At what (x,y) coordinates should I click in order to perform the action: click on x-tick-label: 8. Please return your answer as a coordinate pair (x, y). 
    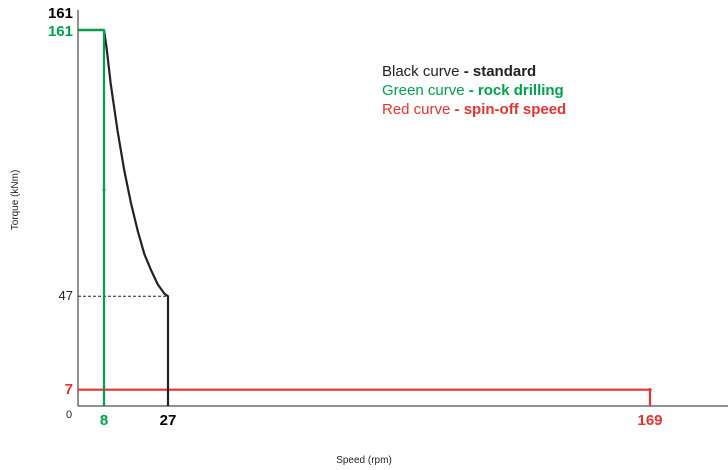
    Looking at the image, I should click on (104, 420).